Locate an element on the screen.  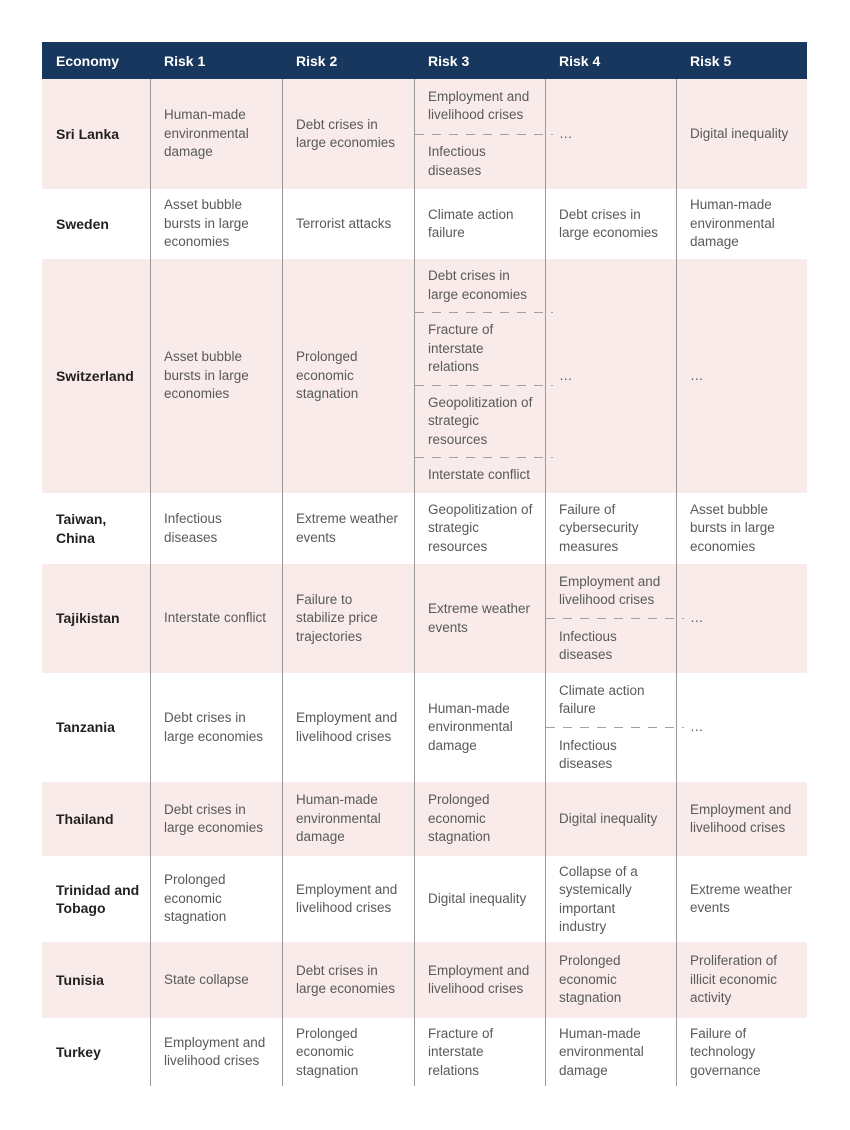
table-header-row: Economy Risk 1 Risk 2 Risk 3 Risk 4 Risk 5 is located at coordinates (424, 60).